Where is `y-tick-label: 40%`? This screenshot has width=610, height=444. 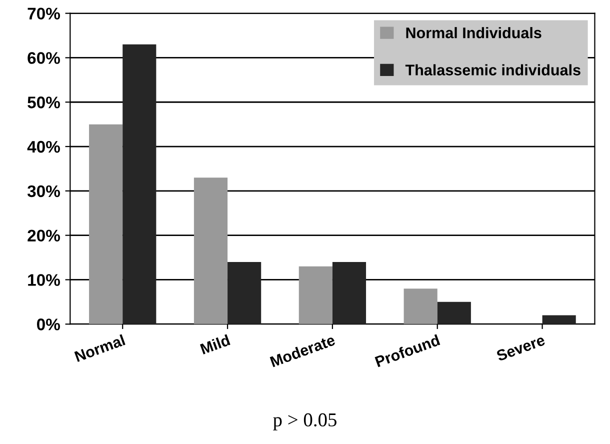 y-tick-label: 40% is located at coordinates (43, 146).